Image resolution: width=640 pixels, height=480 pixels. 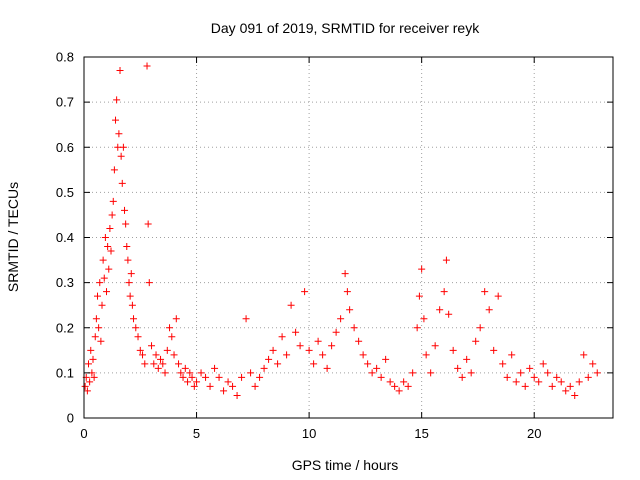 What do you see at coordinates (65, 102) in the screenshot?
I see `y-tick-label: 0.7` at bounding box center [65, 102].